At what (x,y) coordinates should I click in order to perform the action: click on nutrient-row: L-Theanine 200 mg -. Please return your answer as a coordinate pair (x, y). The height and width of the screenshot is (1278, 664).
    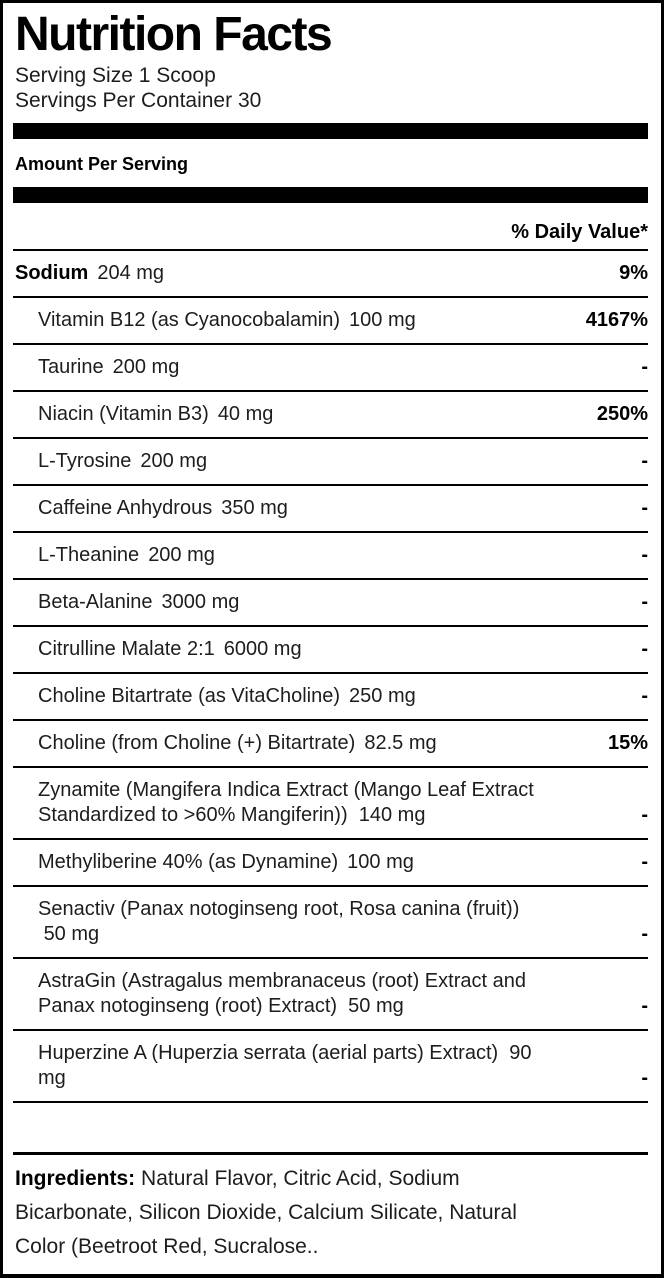
    Looking at the image, I should click on (330, 556).